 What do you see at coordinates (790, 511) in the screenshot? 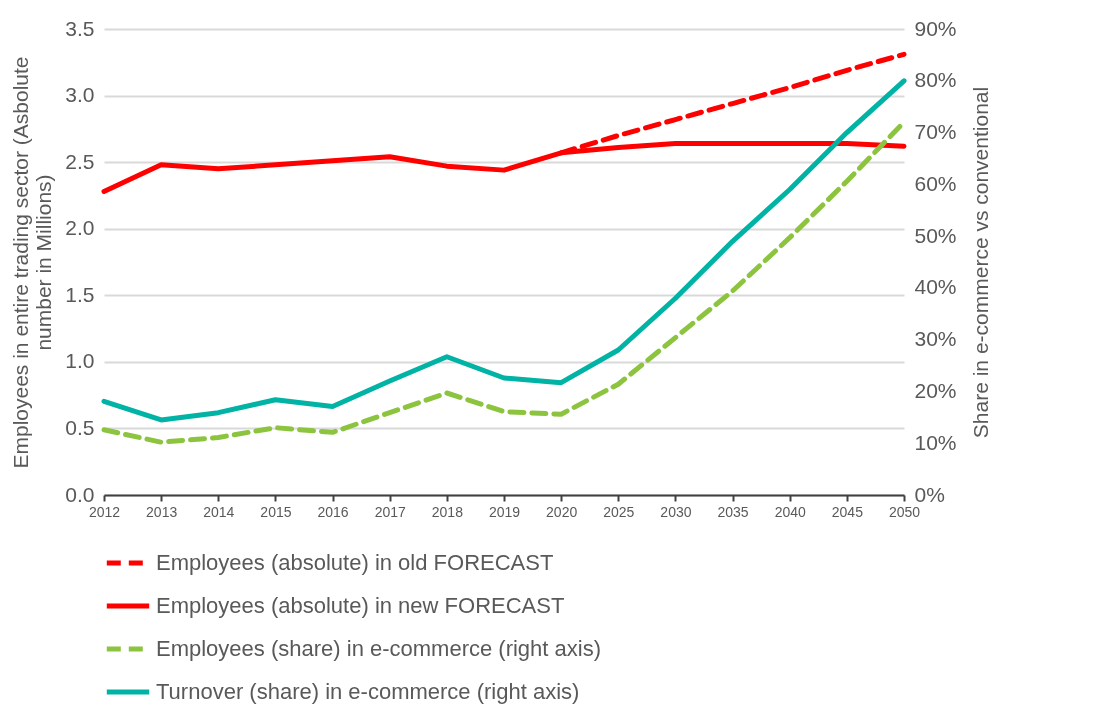
I see `x-tick-label: 2040` at bounding box center [790, 511].